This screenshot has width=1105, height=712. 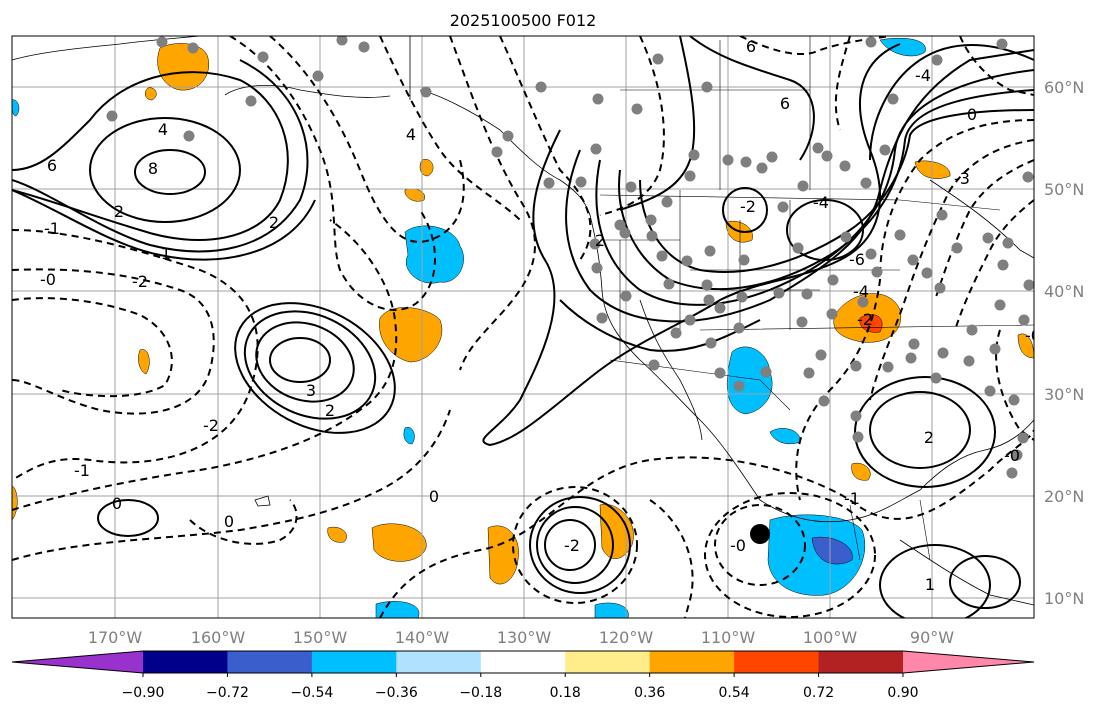 What do you see at coordinates (52, 165) in the screenshot?
I see `contour-value-label: 6` at bounding box center [52, 165].